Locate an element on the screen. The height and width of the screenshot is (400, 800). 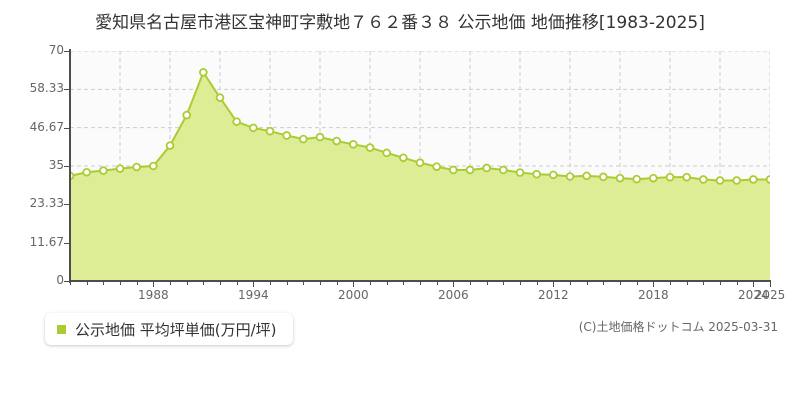
y-tick-label: 70 is located at coordinates (56, 50).